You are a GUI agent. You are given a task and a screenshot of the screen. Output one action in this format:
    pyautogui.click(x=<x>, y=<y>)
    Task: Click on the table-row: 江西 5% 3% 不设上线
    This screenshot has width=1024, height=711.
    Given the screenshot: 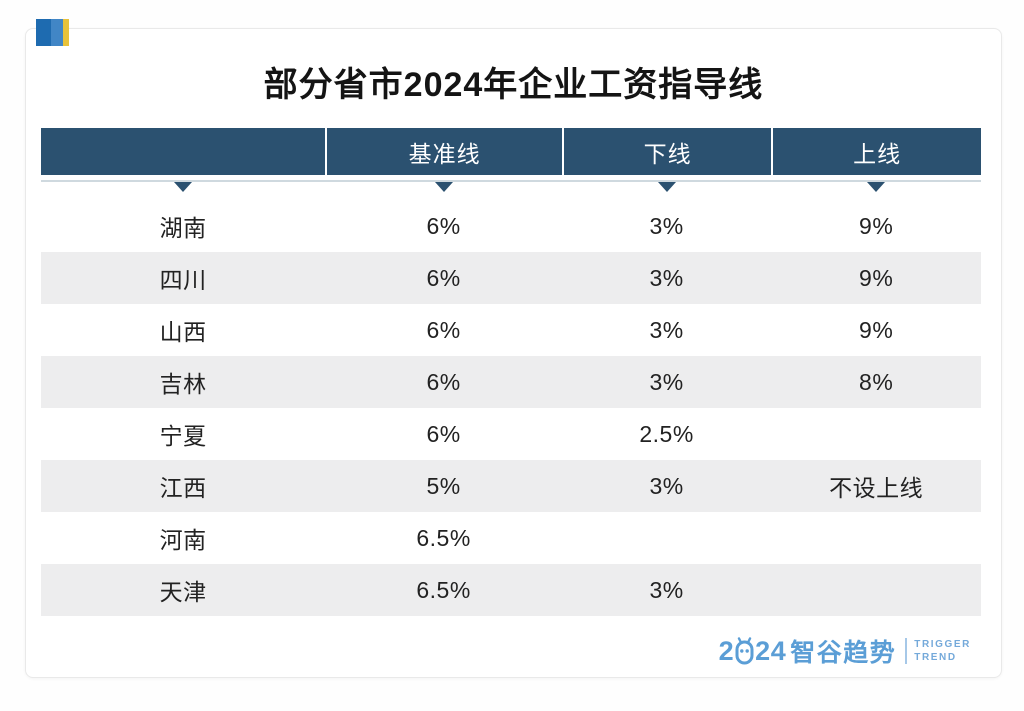 What is the action you would take?
    pyautogui.click(x=511, y=486)
    